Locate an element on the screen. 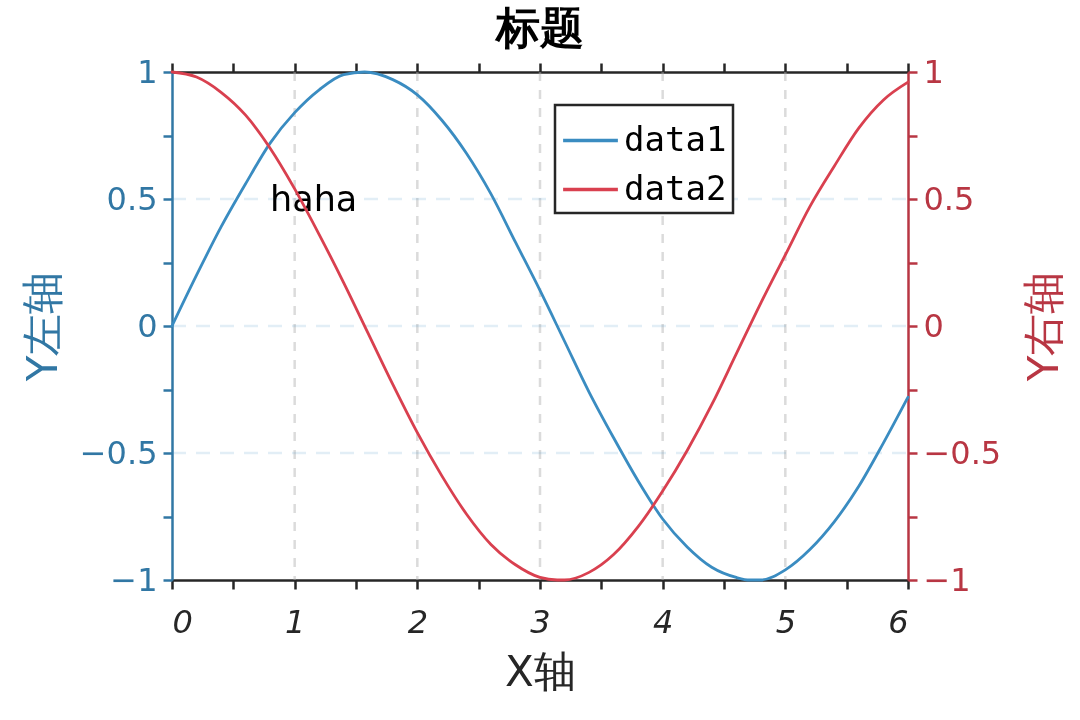 The image size is (1080, 720). x-tick-label: 3 is located at coordinates (540, 621).